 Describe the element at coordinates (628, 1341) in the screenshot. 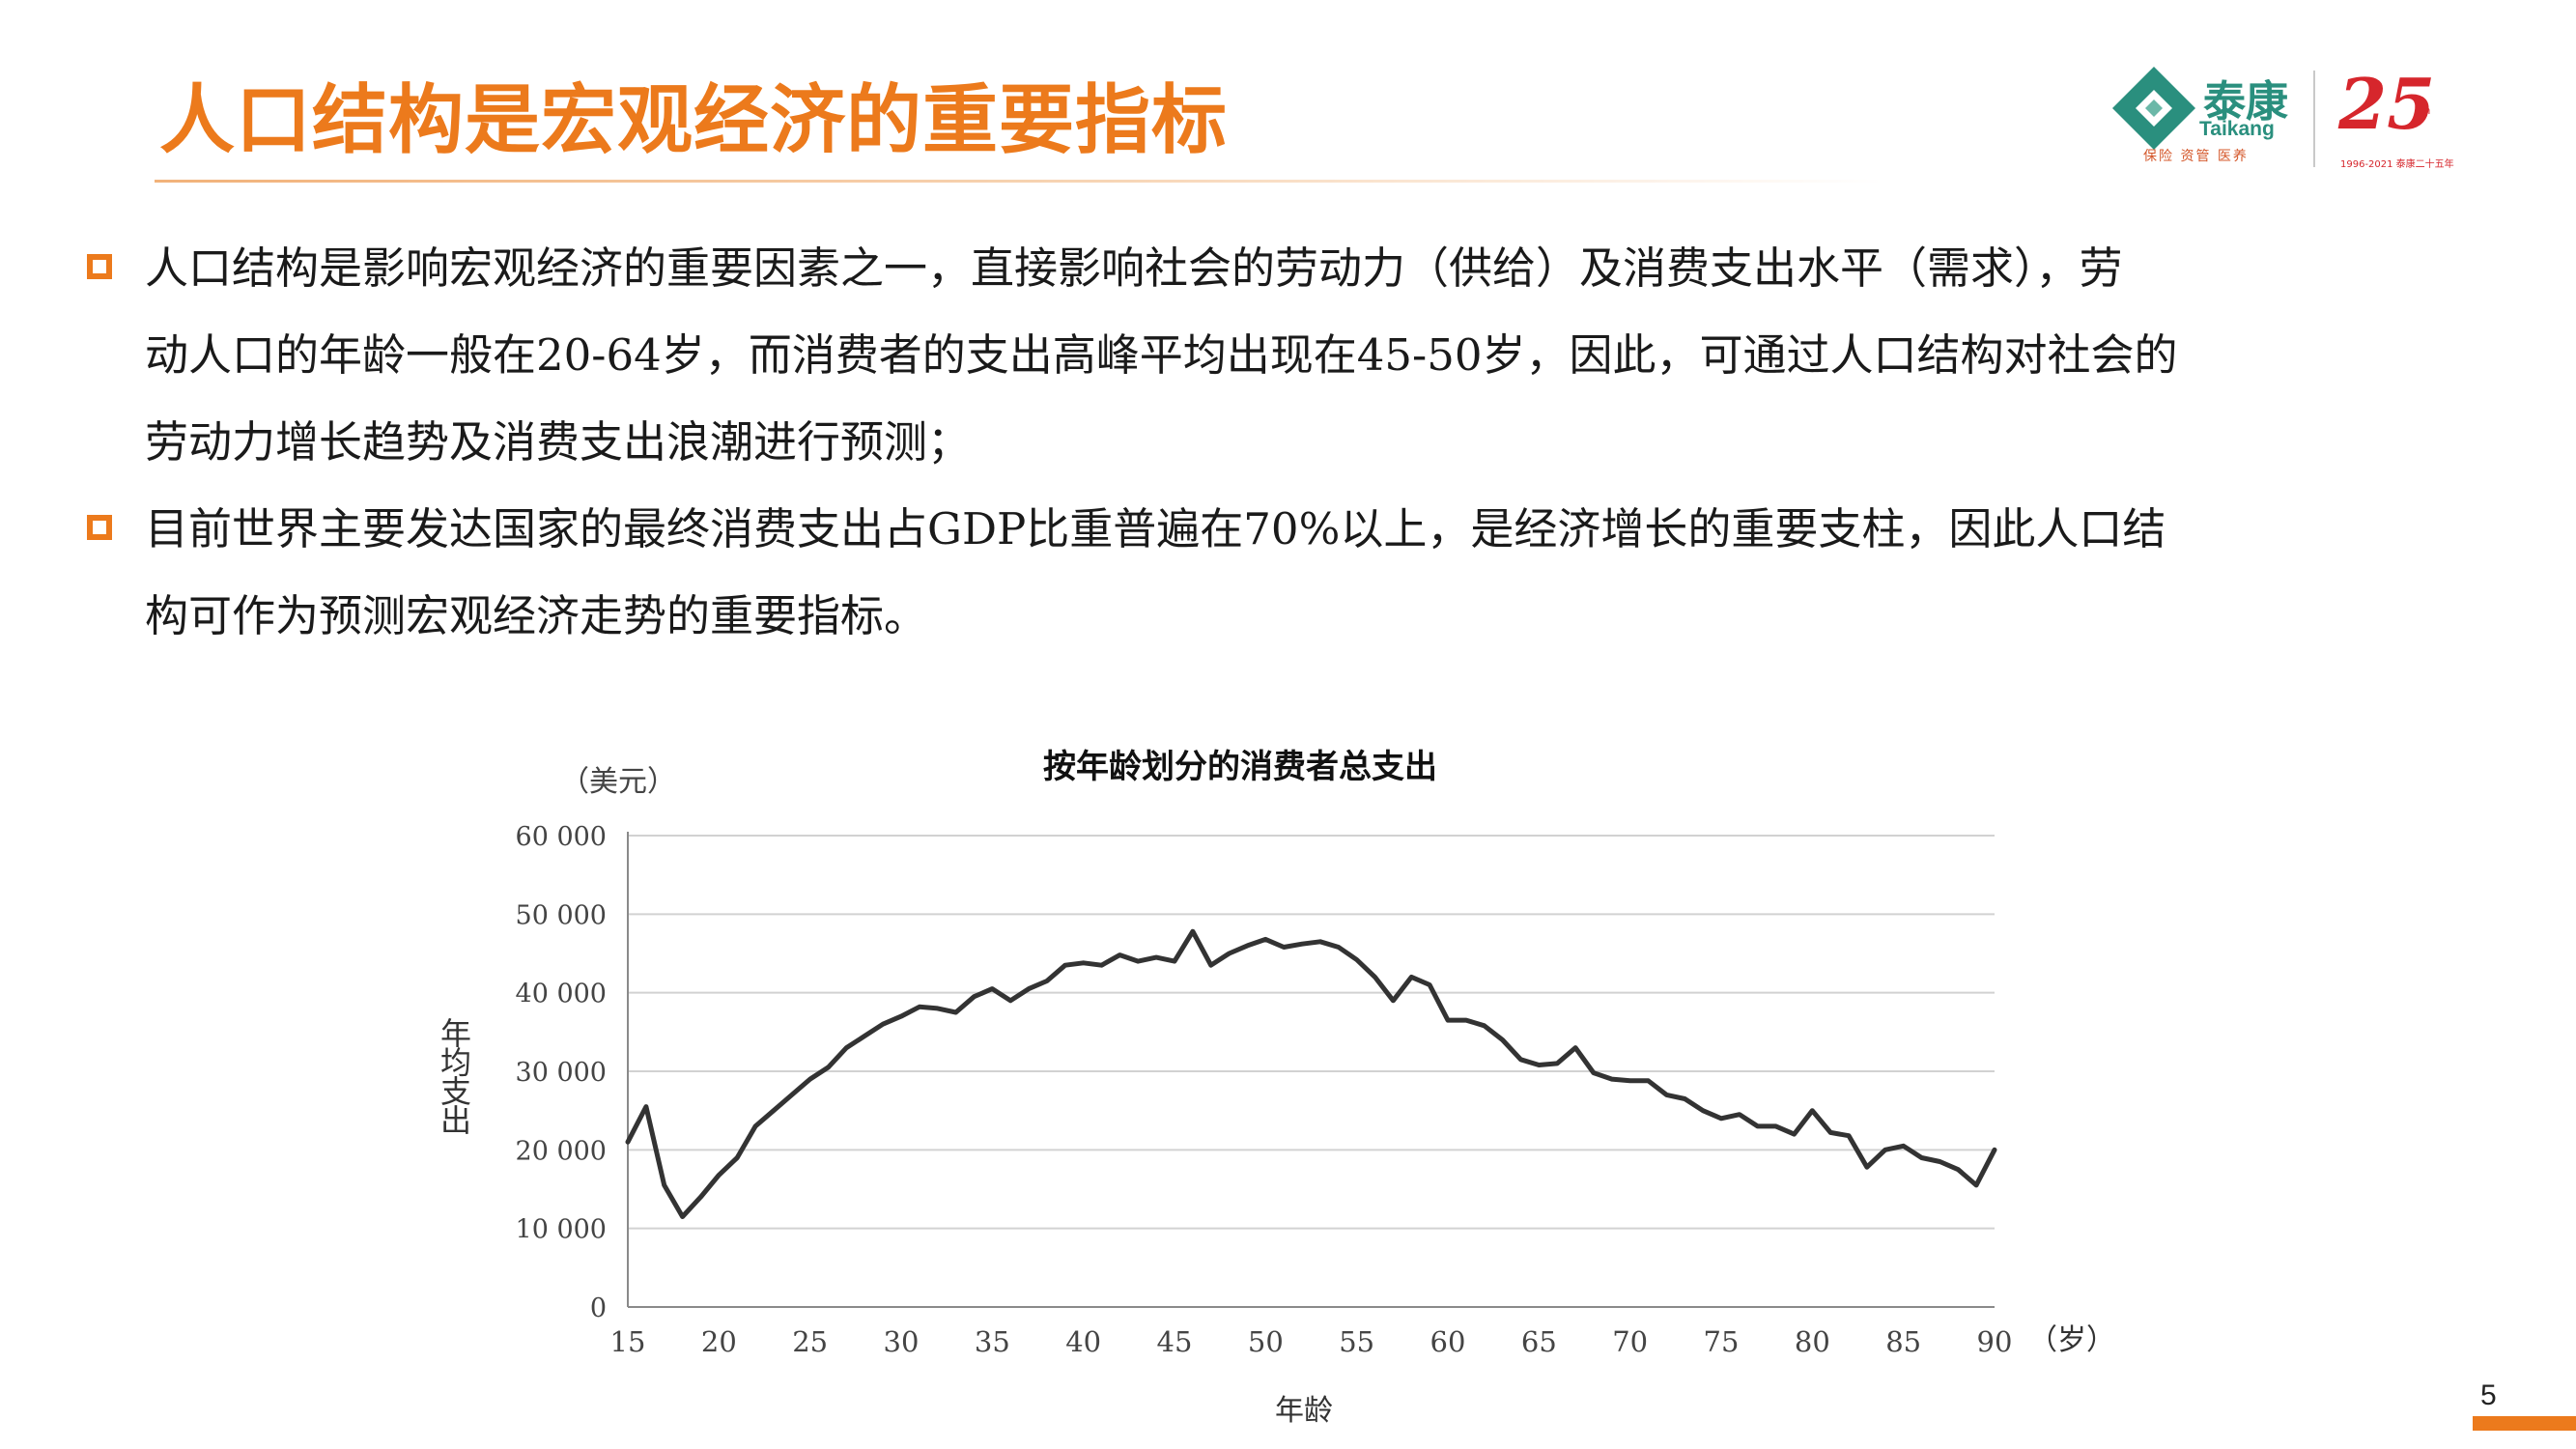

I see `x-tick-label: 15` at that location.